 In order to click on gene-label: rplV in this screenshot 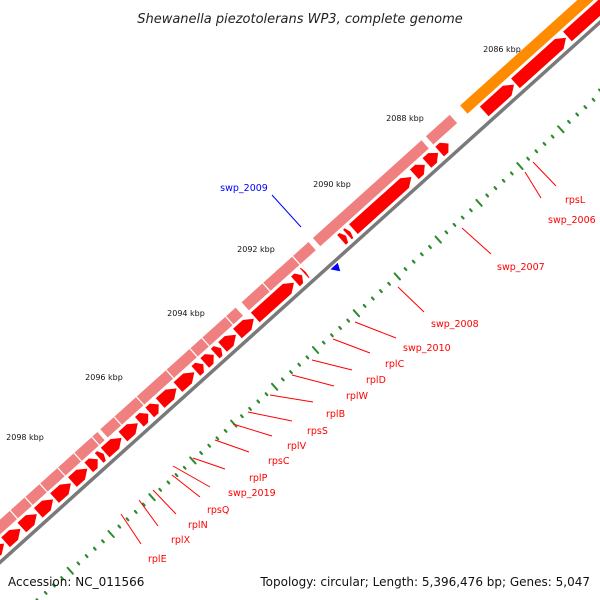, I will do `click(297, 446)`.